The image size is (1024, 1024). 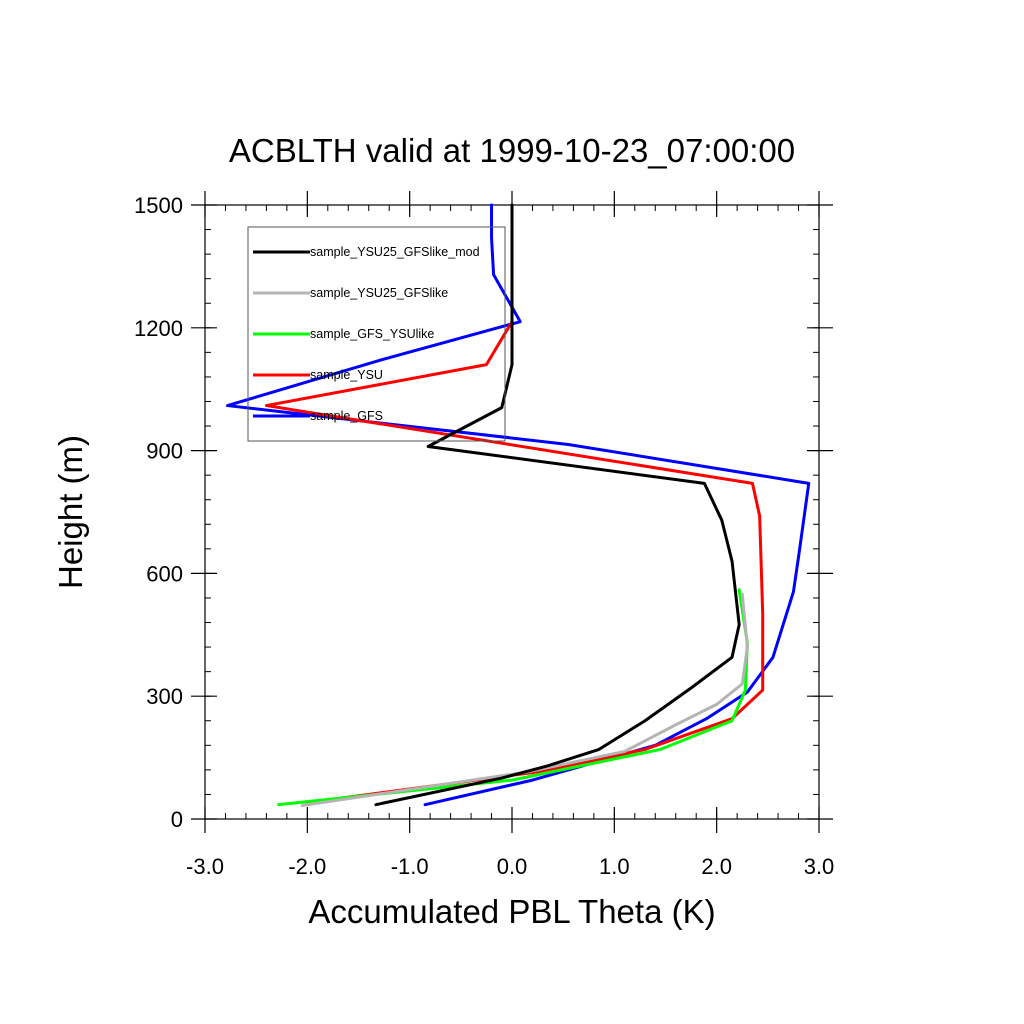 I want to click on x-tick-label: 0.0, so click(x=512, y=866).